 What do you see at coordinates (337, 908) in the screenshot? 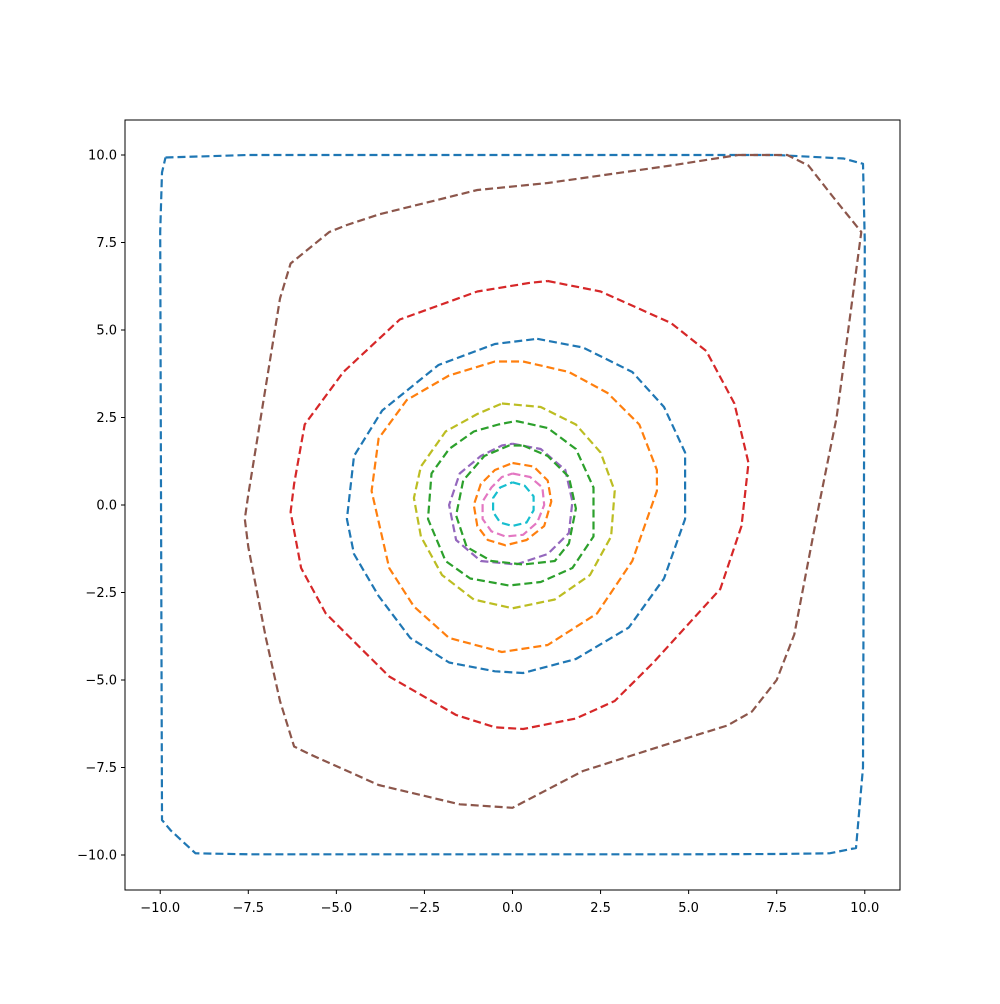
I see `x-tick-label: −5.0` at bounding box center [337, 908].